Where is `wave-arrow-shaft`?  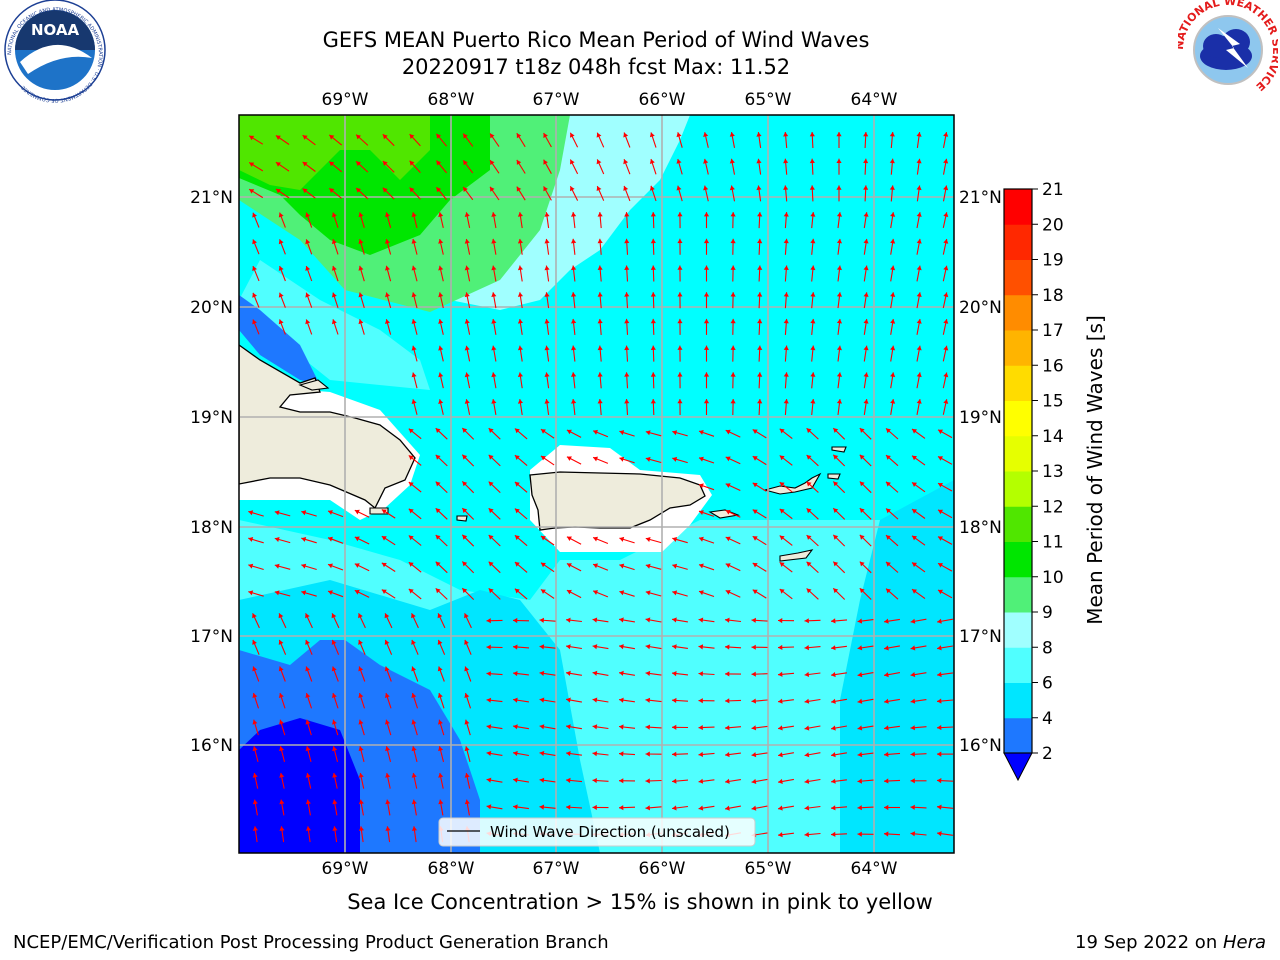
wave-arrow-shaft is located at coordinates (733, 861).